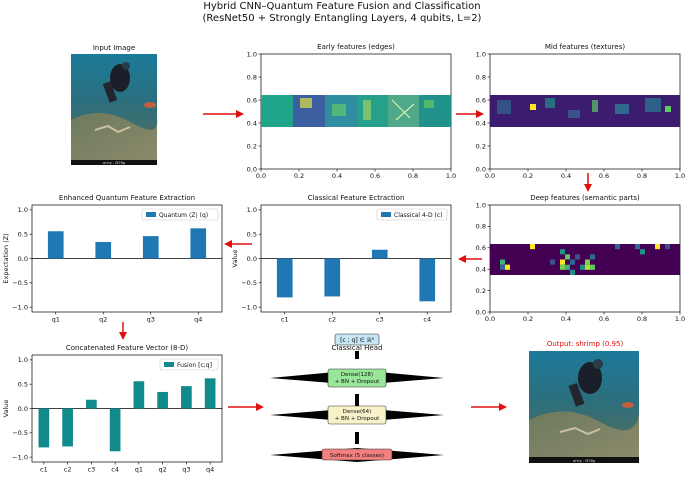 The width and height of the screenshot is (685, 478). Describe the element at coordinates (481, 54) in the screenshot. I see `mid-ytick-label: 1.0` at that location.